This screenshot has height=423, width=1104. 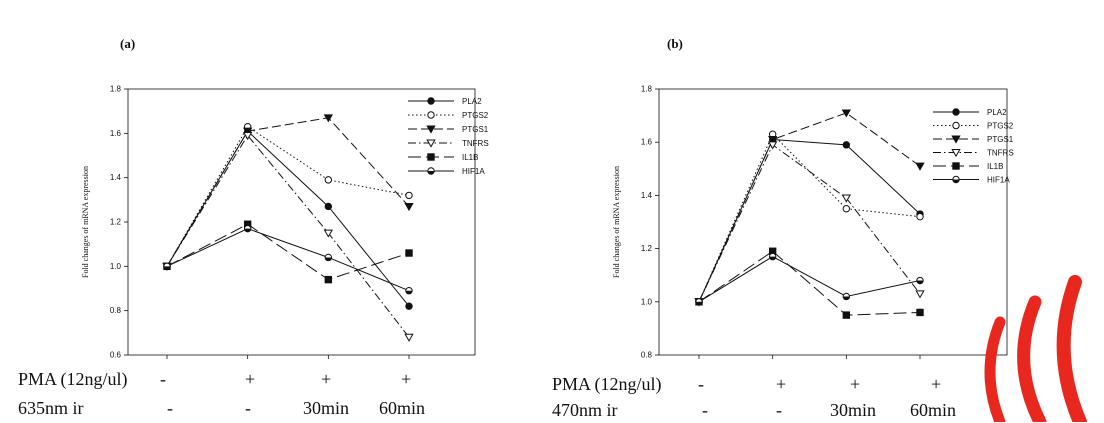 I want to click on series-il1b, so click(x=288, y=252).